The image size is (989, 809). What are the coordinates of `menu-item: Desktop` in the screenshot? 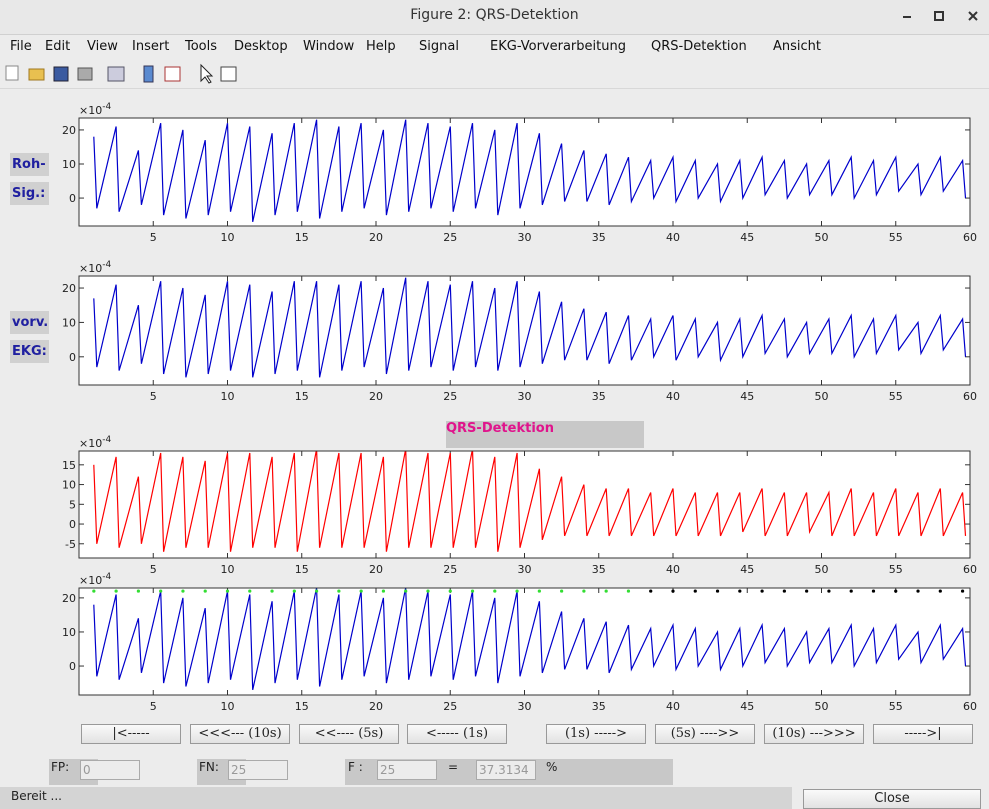 It's located at (261, 46).